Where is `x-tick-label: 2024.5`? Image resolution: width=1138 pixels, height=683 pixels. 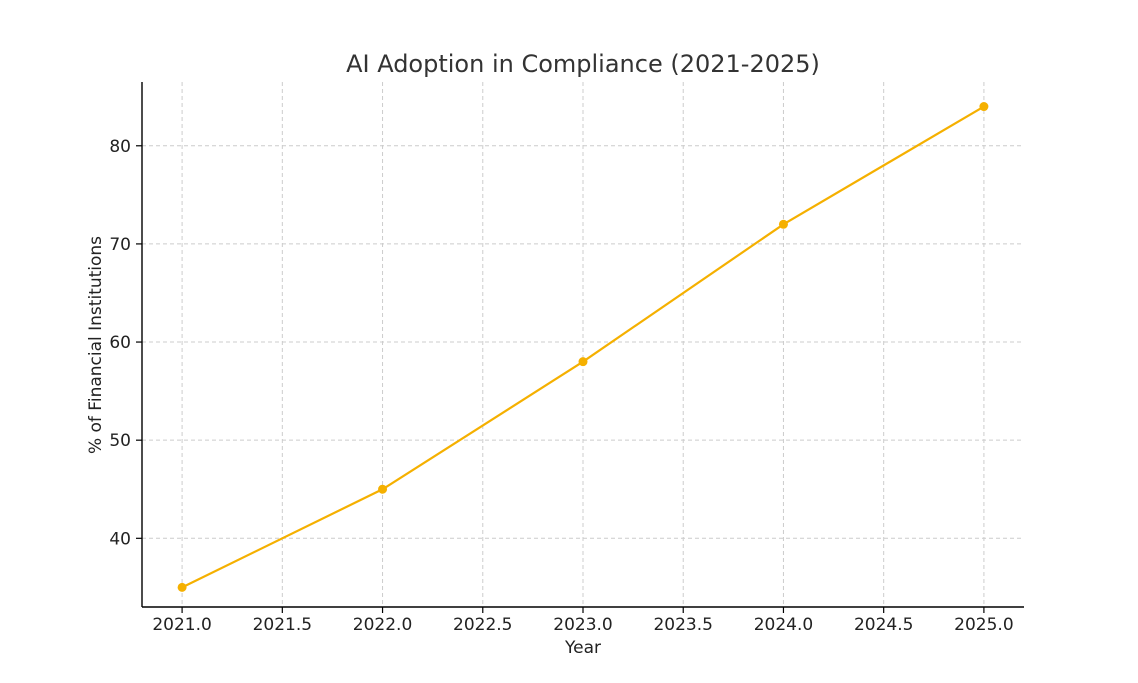
x-tick-label: 2024.5 is located at coordinates (883, 625).